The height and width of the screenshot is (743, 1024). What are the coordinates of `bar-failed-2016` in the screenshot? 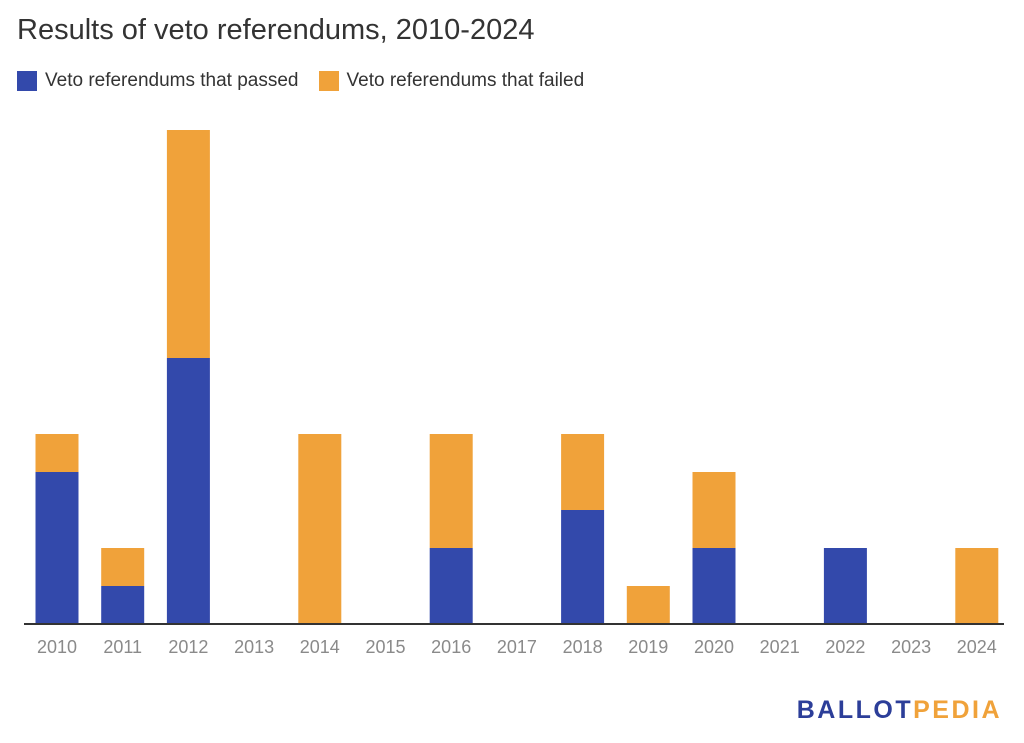 It's located at (451, 491).